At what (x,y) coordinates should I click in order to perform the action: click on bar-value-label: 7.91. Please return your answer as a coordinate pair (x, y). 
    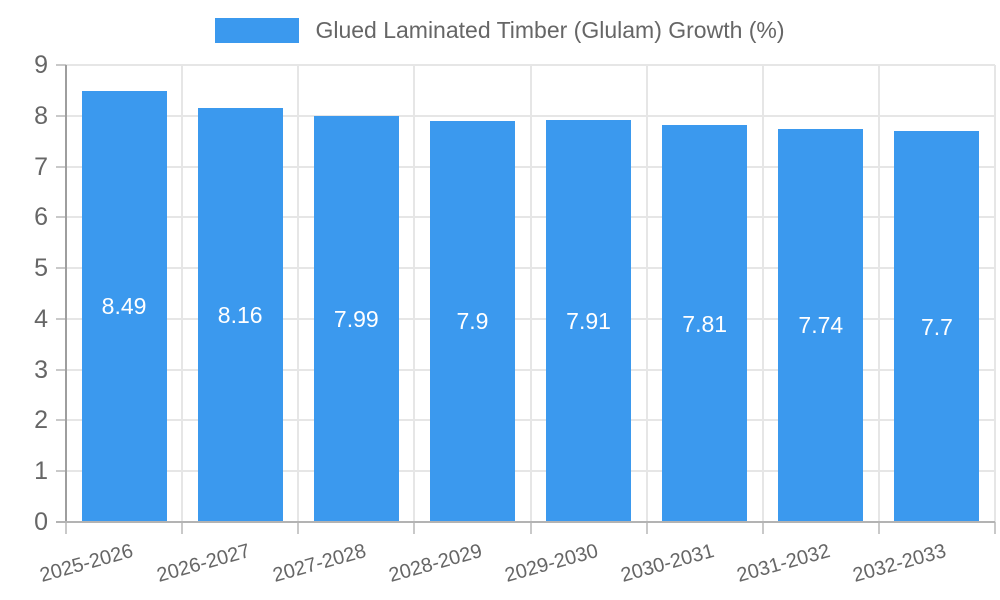
    Looking at the image, I should click on (588, 321).